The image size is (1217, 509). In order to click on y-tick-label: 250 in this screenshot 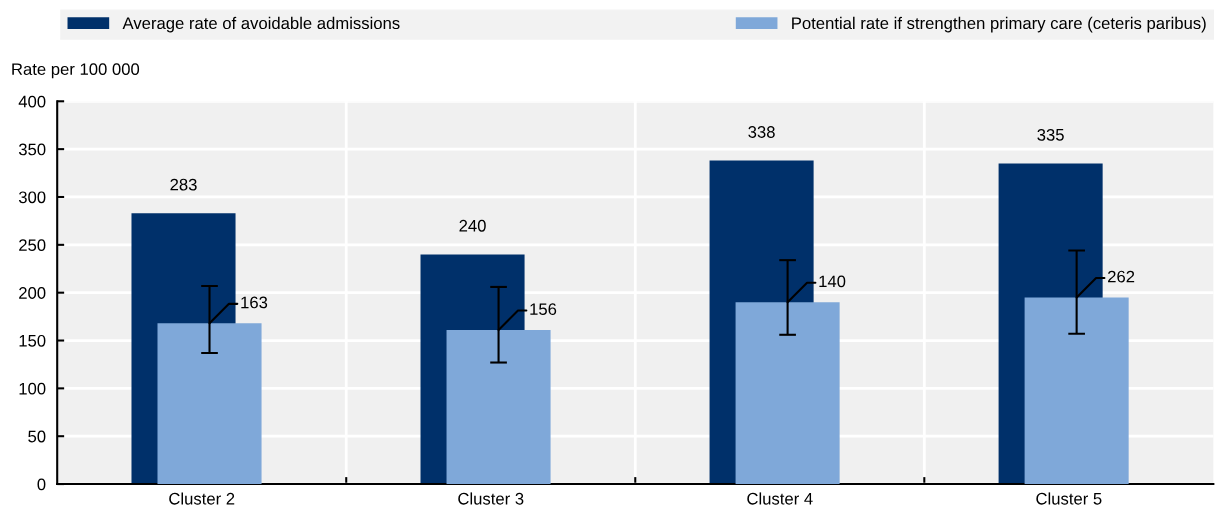, I will do `click(32, 245)`.